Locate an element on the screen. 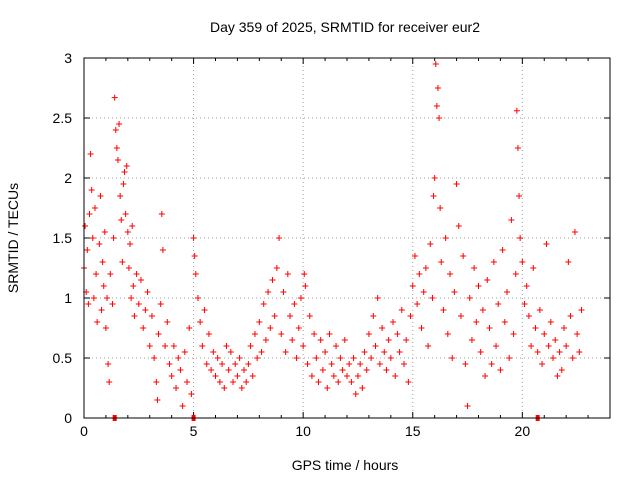  y-tick-labels: 0 0.5 1 1.5 2 2.5 3 is located at coordinates (63, 238).